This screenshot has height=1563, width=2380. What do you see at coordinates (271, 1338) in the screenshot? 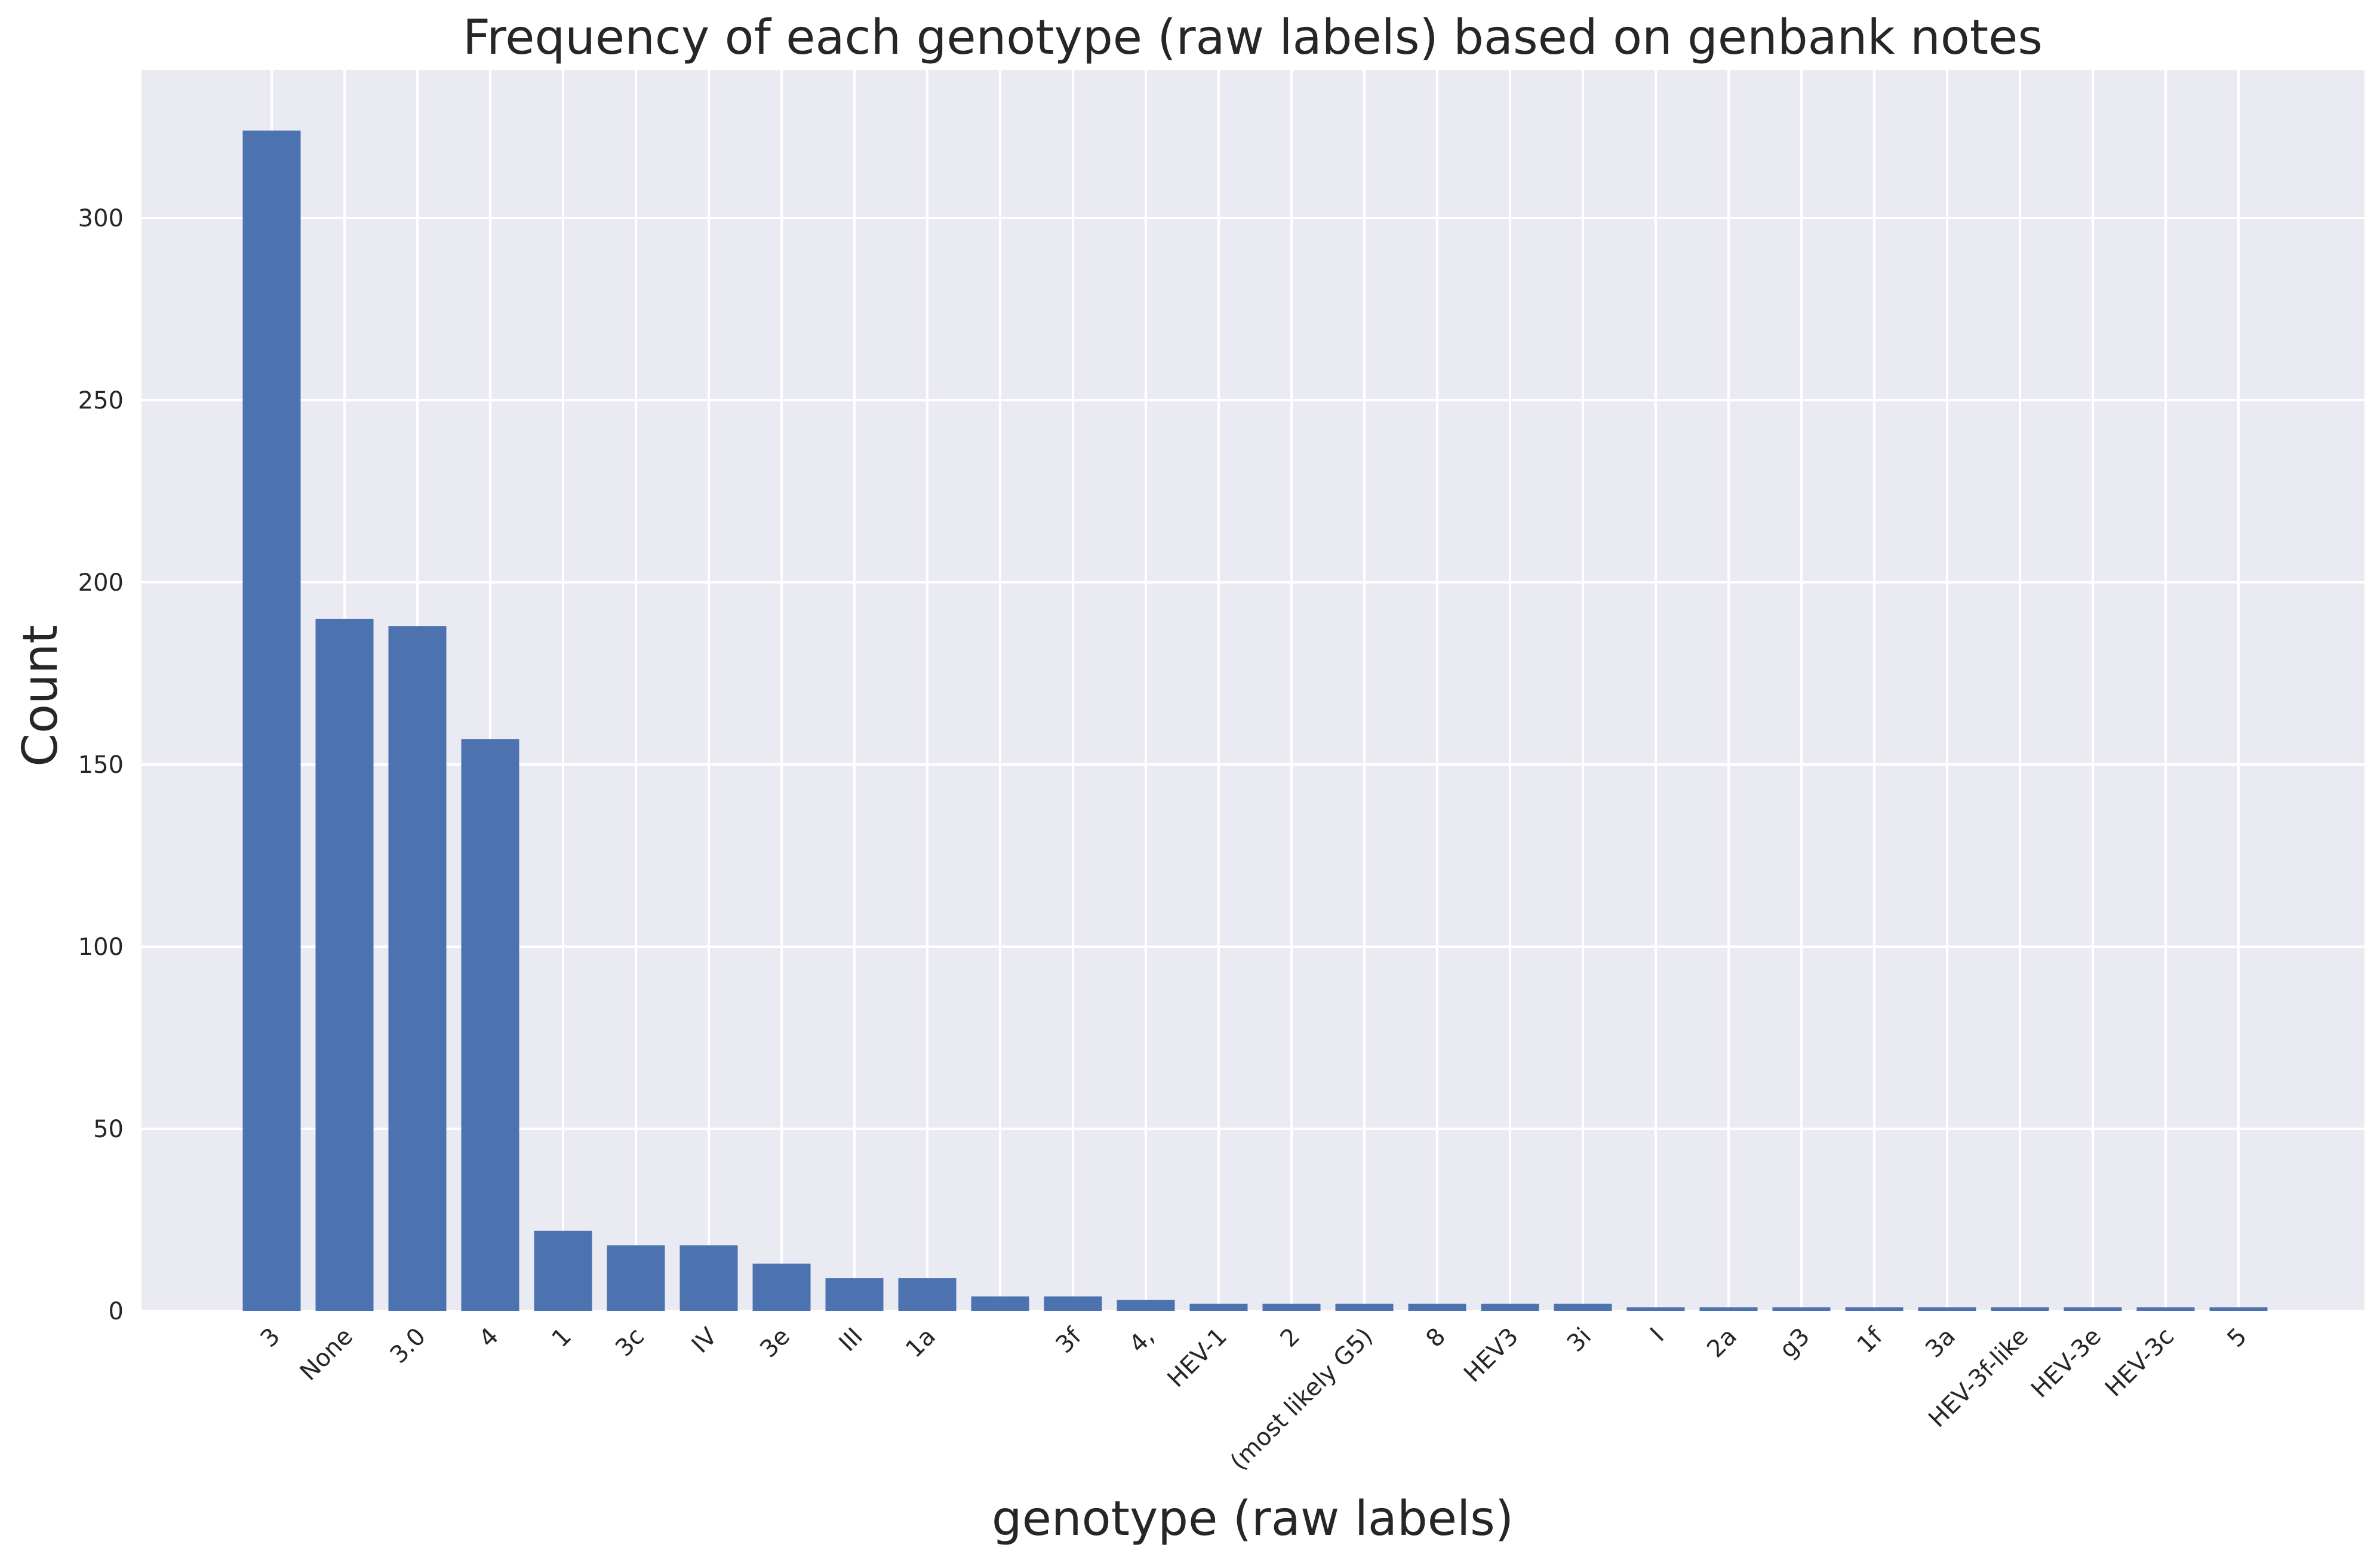
I see `x-tick-label: 3` at bounding box center [271, 1338].